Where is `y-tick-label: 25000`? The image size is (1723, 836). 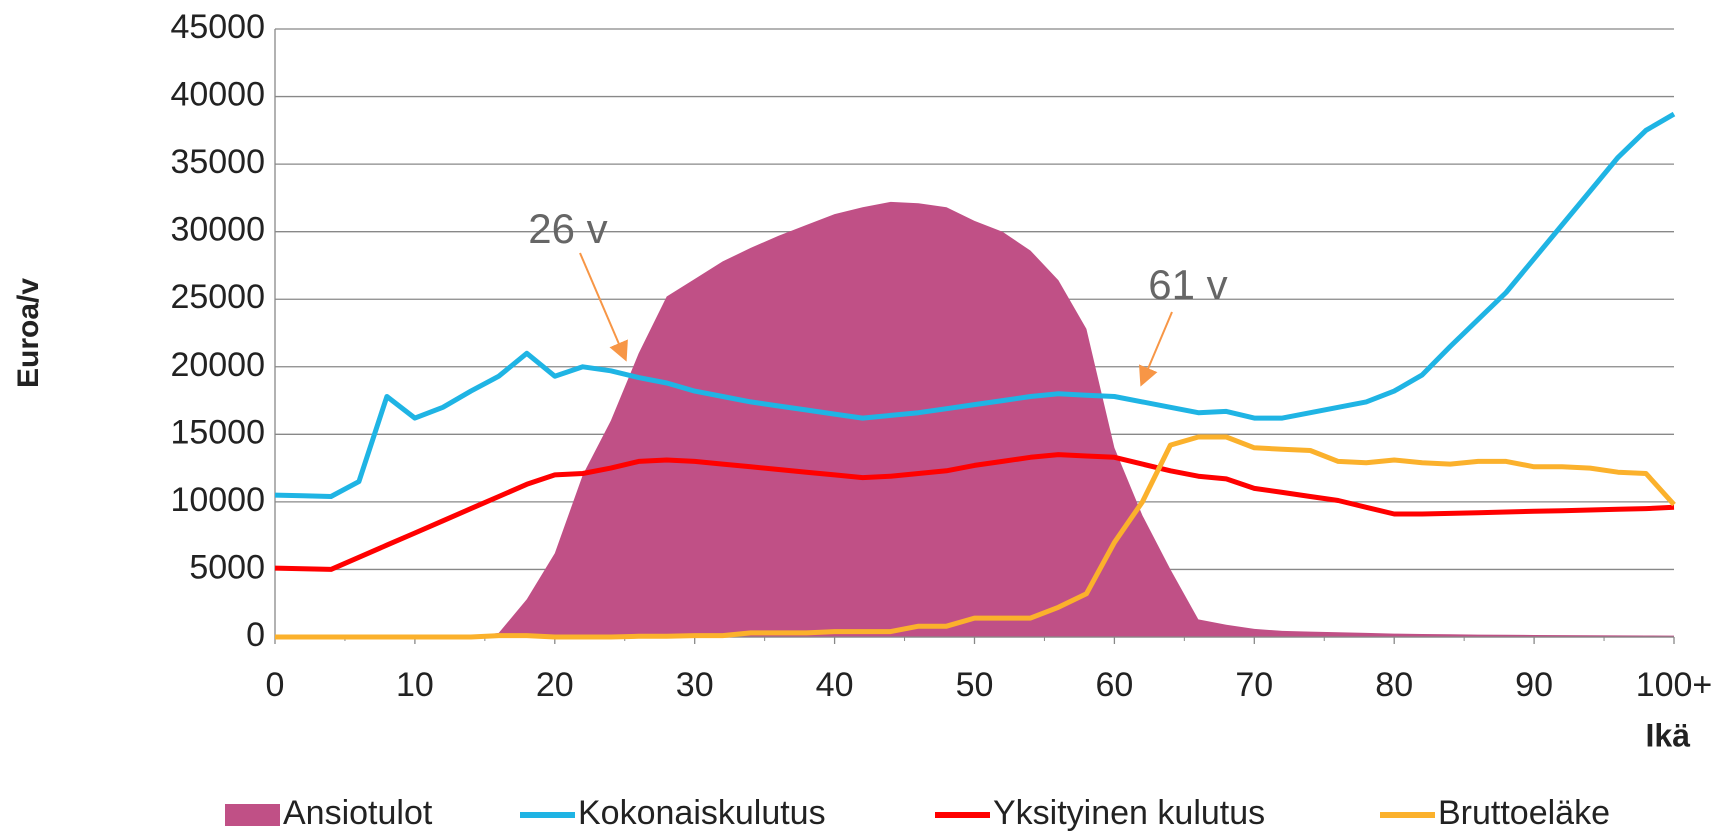 y-tick-label: 25000 is located at coordinates (217, 297).